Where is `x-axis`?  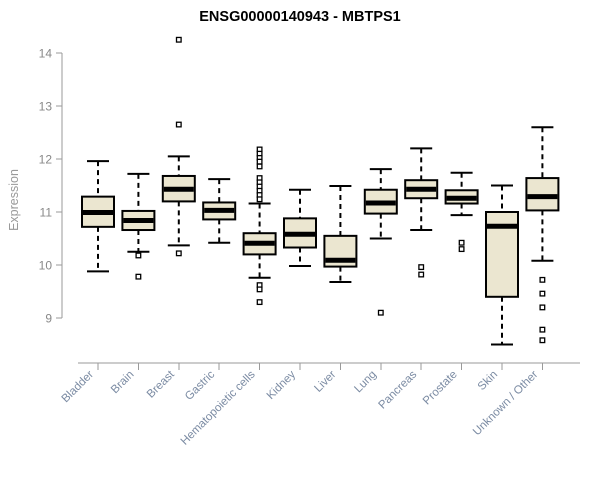
x-axis is located at coordinates (329, 366).